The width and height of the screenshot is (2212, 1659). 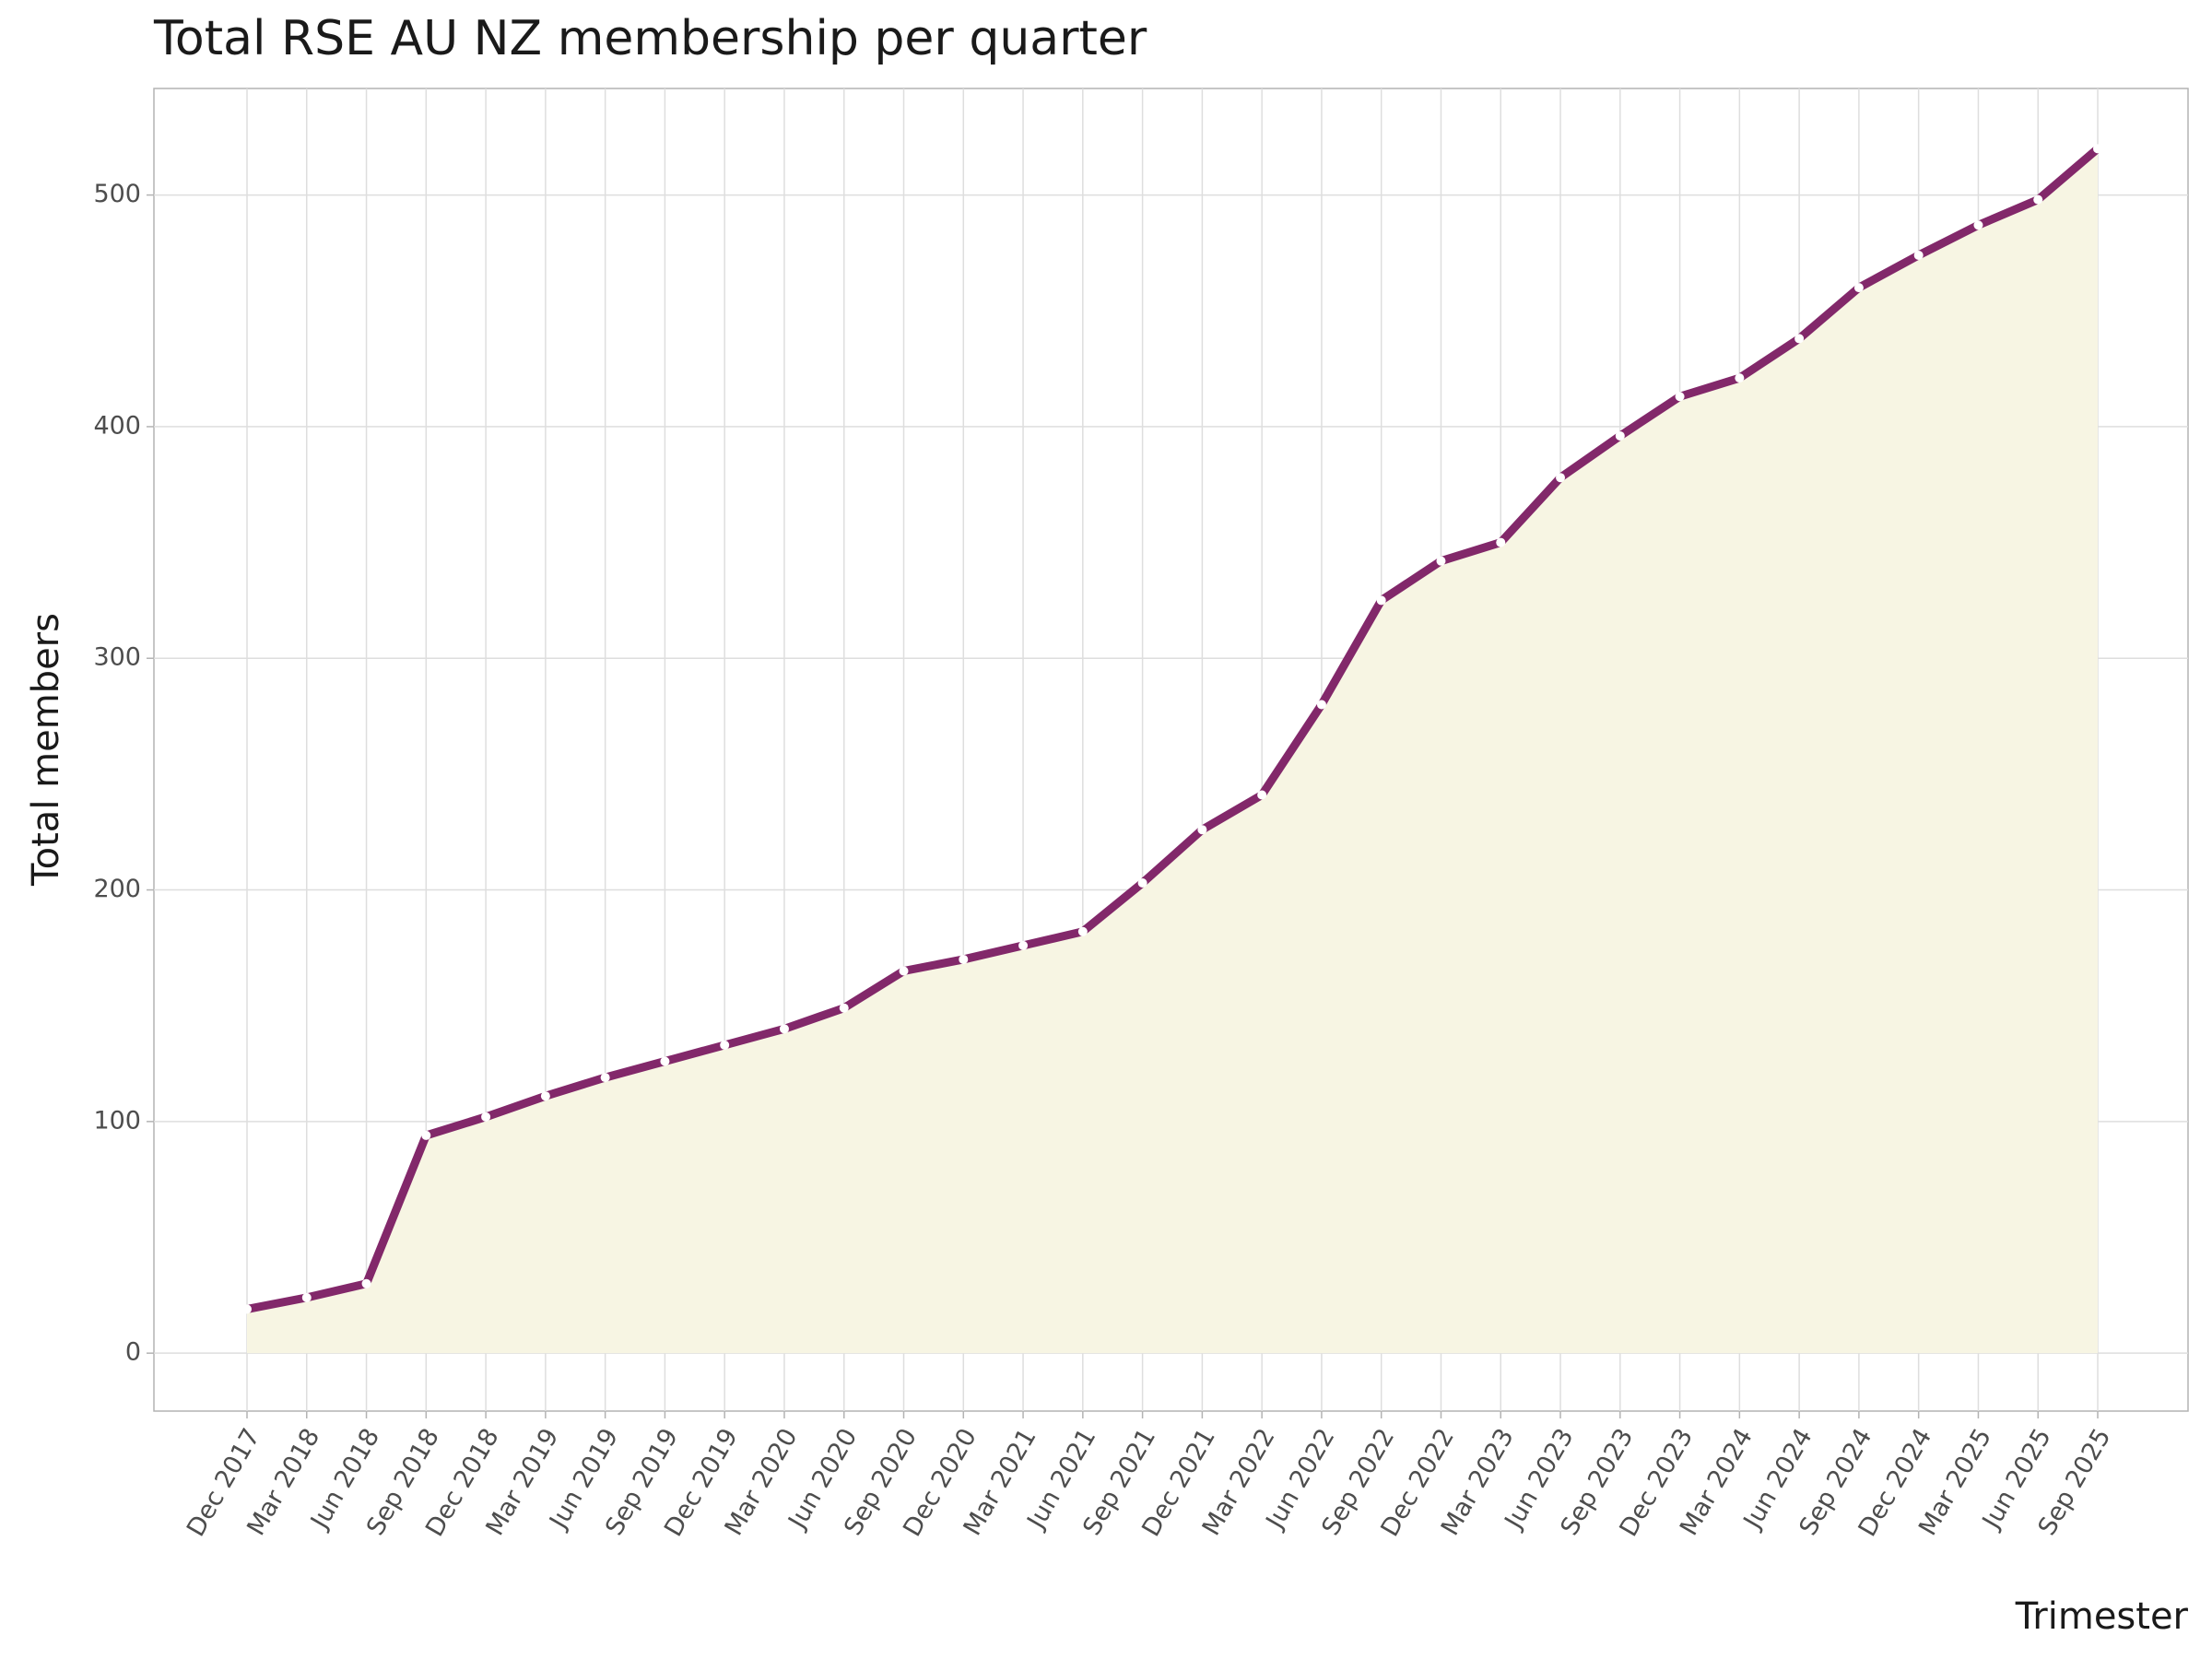 I want to click on y-tick-label: 300, so click(x=117, y=657).